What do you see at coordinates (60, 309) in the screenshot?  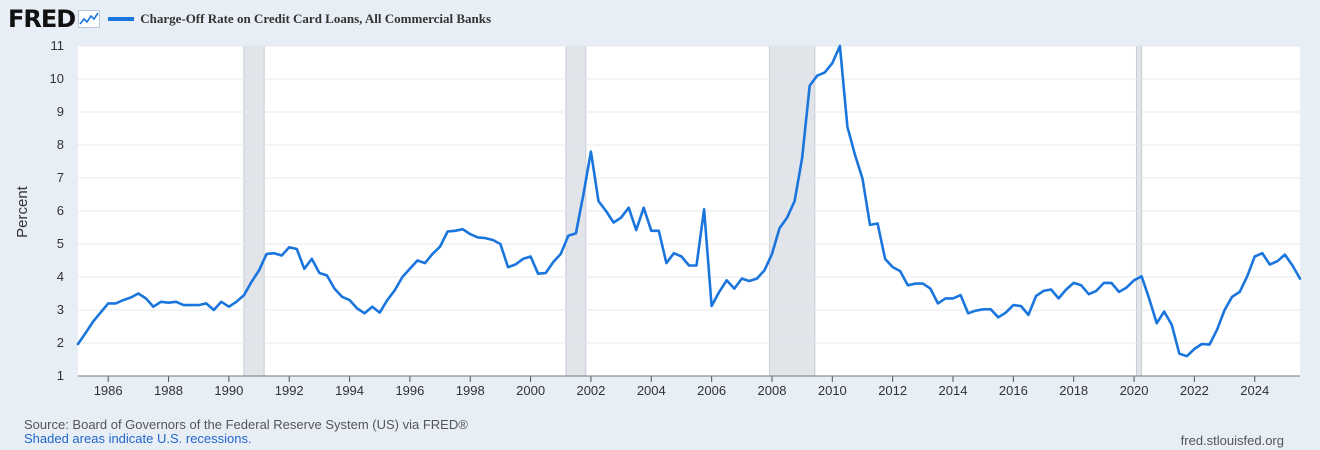 I see `y-tick-label: 3` at bounding box center [60, 309].